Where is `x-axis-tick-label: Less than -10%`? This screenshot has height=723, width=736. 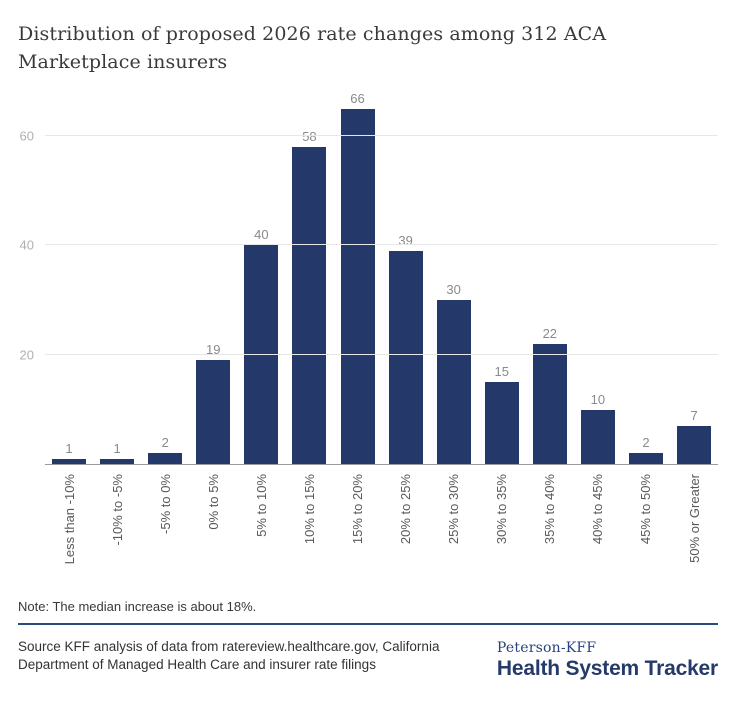
x-axis-tick-label: Less than -10% is located at coordinates (69, 519).